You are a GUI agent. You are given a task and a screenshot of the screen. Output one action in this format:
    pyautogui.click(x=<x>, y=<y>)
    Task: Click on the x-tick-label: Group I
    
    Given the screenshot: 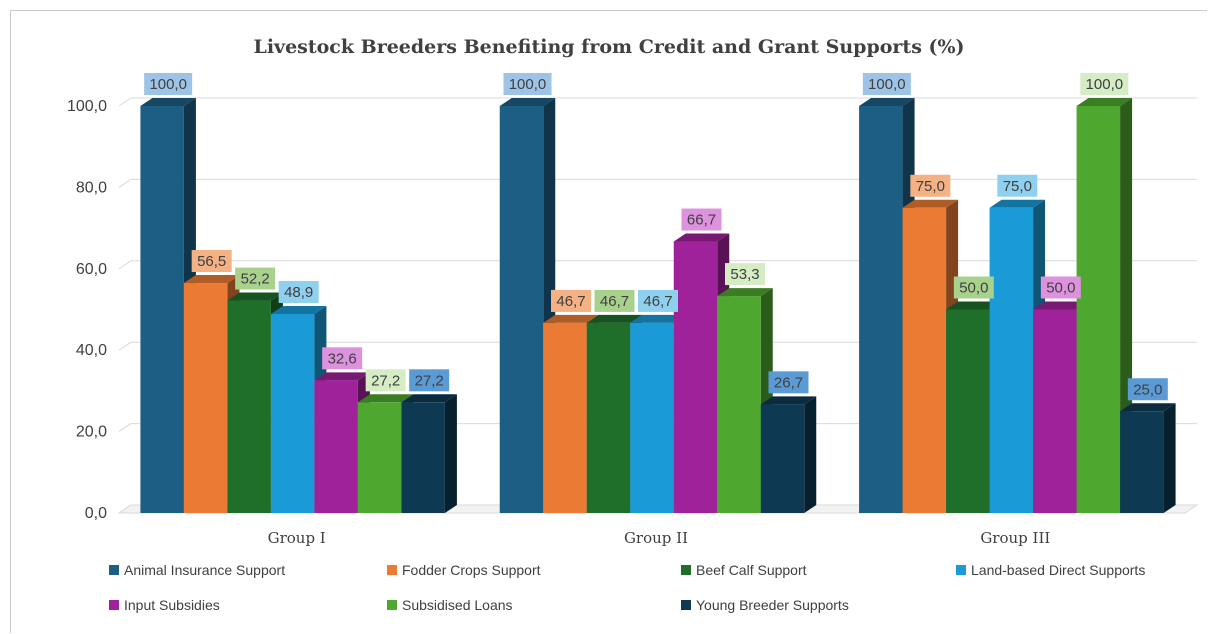 What is the action you would take?
    pyautogui.click(x=297, y=538)
    